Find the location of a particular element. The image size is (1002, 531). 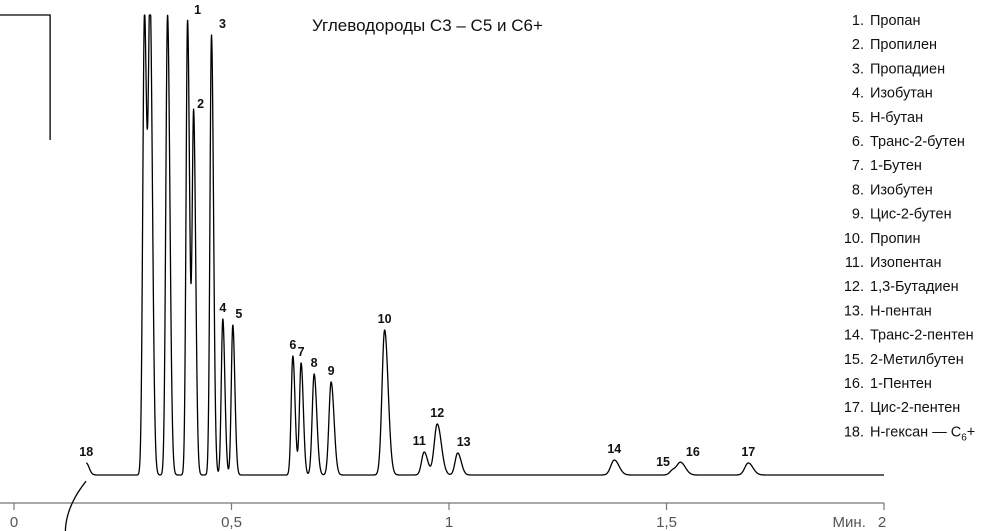

peak-label: 2 is located at coordinates (200, 104).